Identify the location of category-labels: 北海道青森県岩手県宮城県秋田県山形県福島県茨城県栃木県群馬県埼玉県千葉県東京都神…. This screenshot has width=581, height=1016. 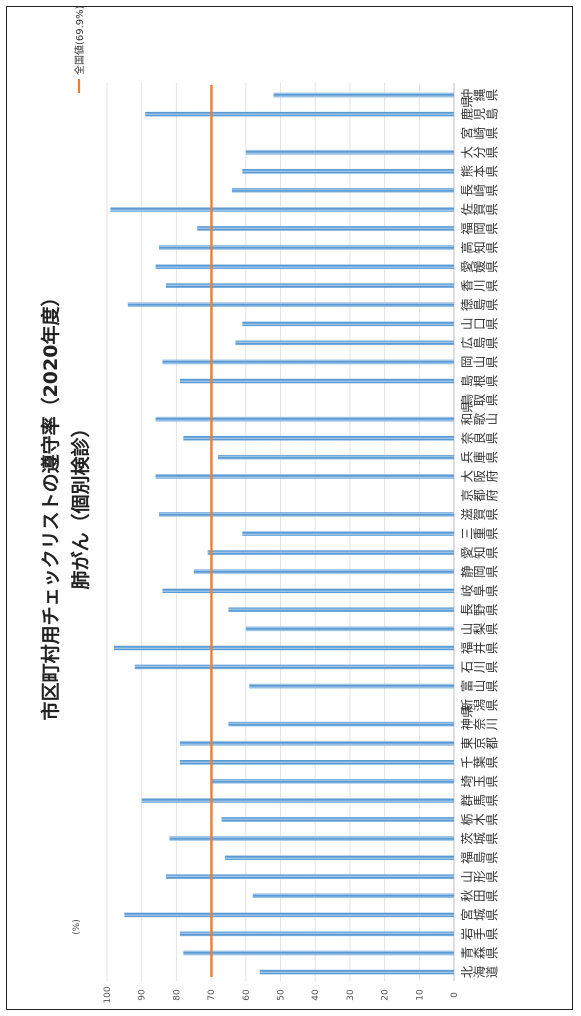
(480, 533).